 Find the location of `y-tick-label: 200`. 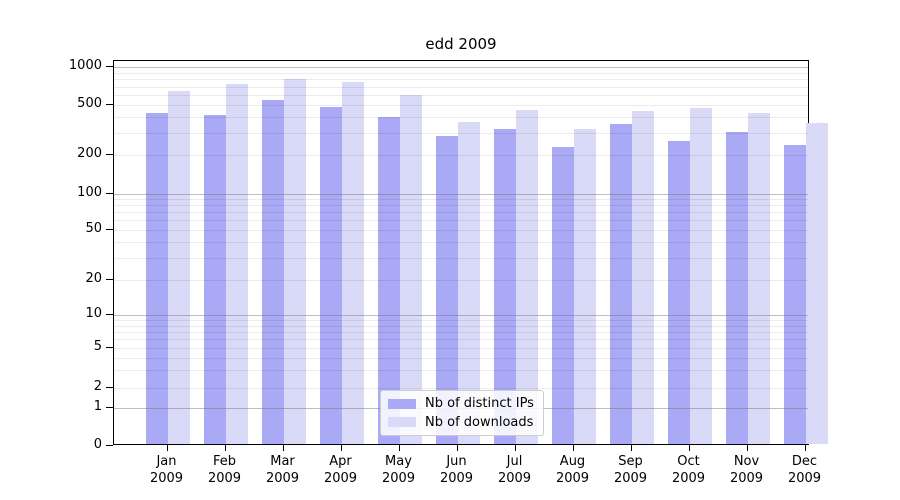

y-tick-label: 200 is located at coordinates (89, 153).